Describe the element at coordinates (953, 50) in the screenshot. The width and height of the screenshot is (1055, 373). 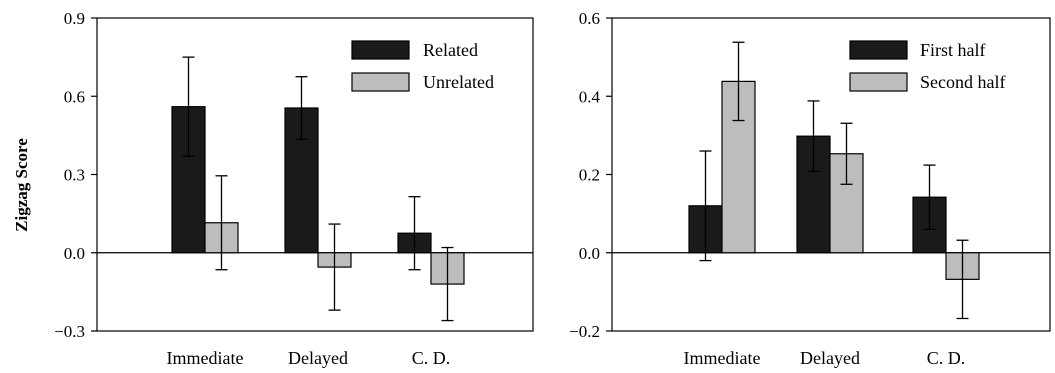
I see `legend-label: First half` at that location.